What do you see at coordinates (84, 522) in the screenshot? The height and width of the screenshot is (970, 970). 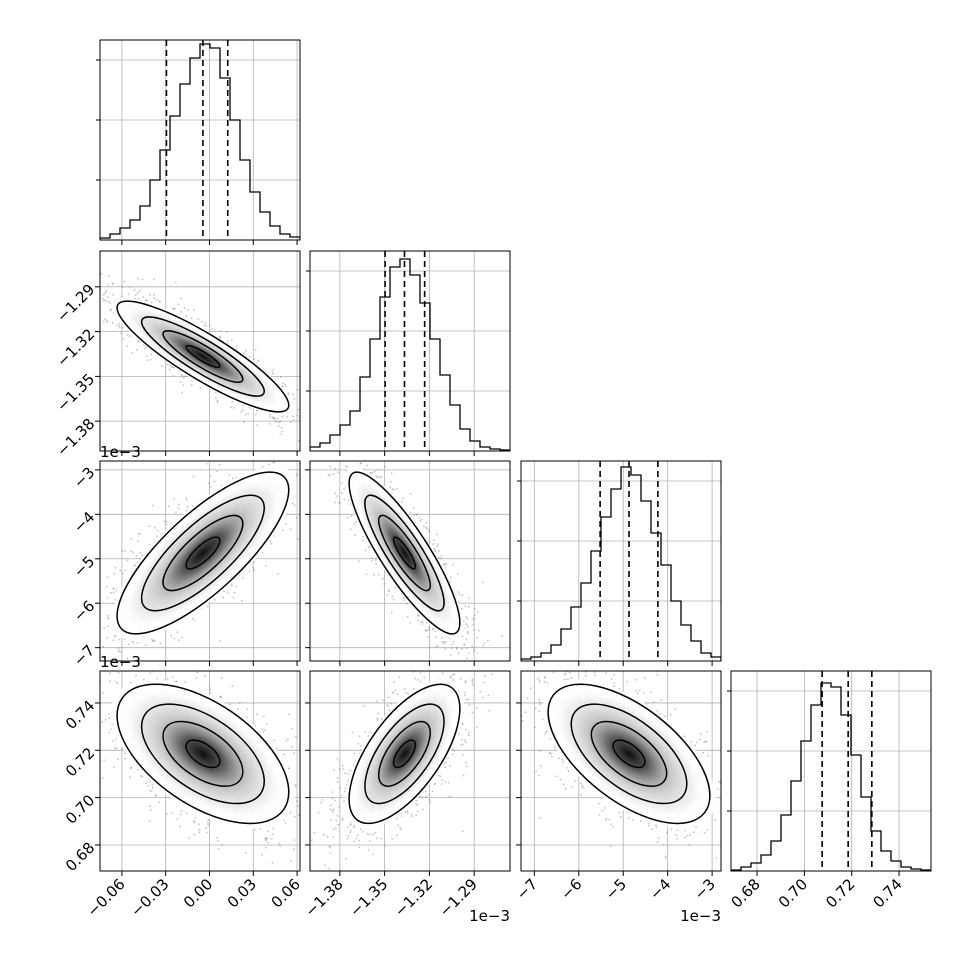 I see `y-tick-label-3: −4` at bounding box center [84, 522].